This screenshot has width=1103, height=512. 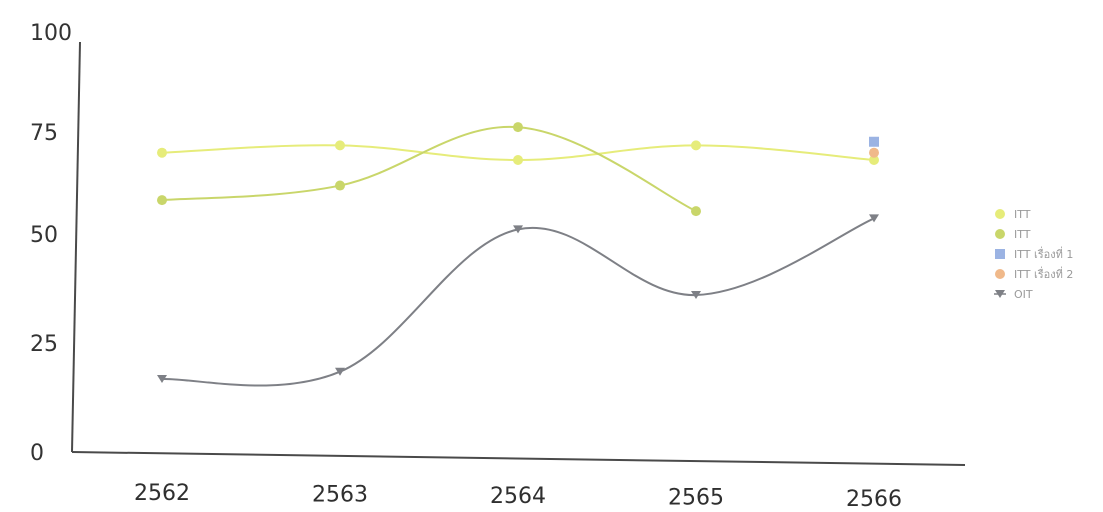 I want to click on legend-item: OIT, so click(x=1013, y=294).